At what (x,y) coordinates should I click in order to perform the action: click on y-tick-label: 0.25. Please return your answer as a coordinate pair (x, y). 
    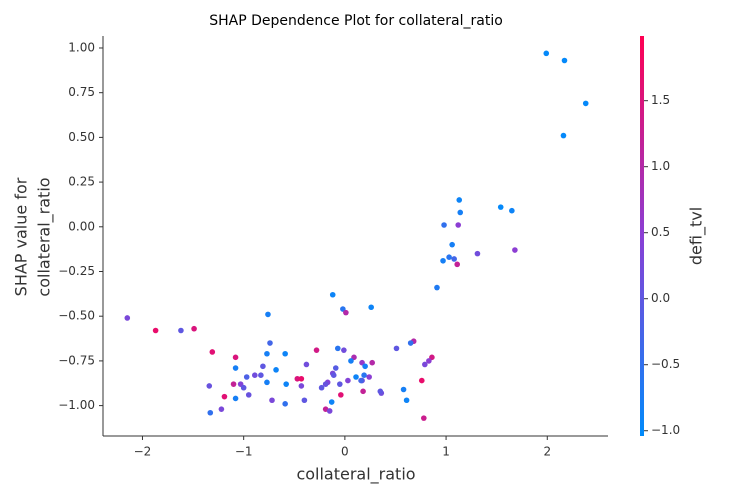
    Looking at the image, I should click on (81, 182).